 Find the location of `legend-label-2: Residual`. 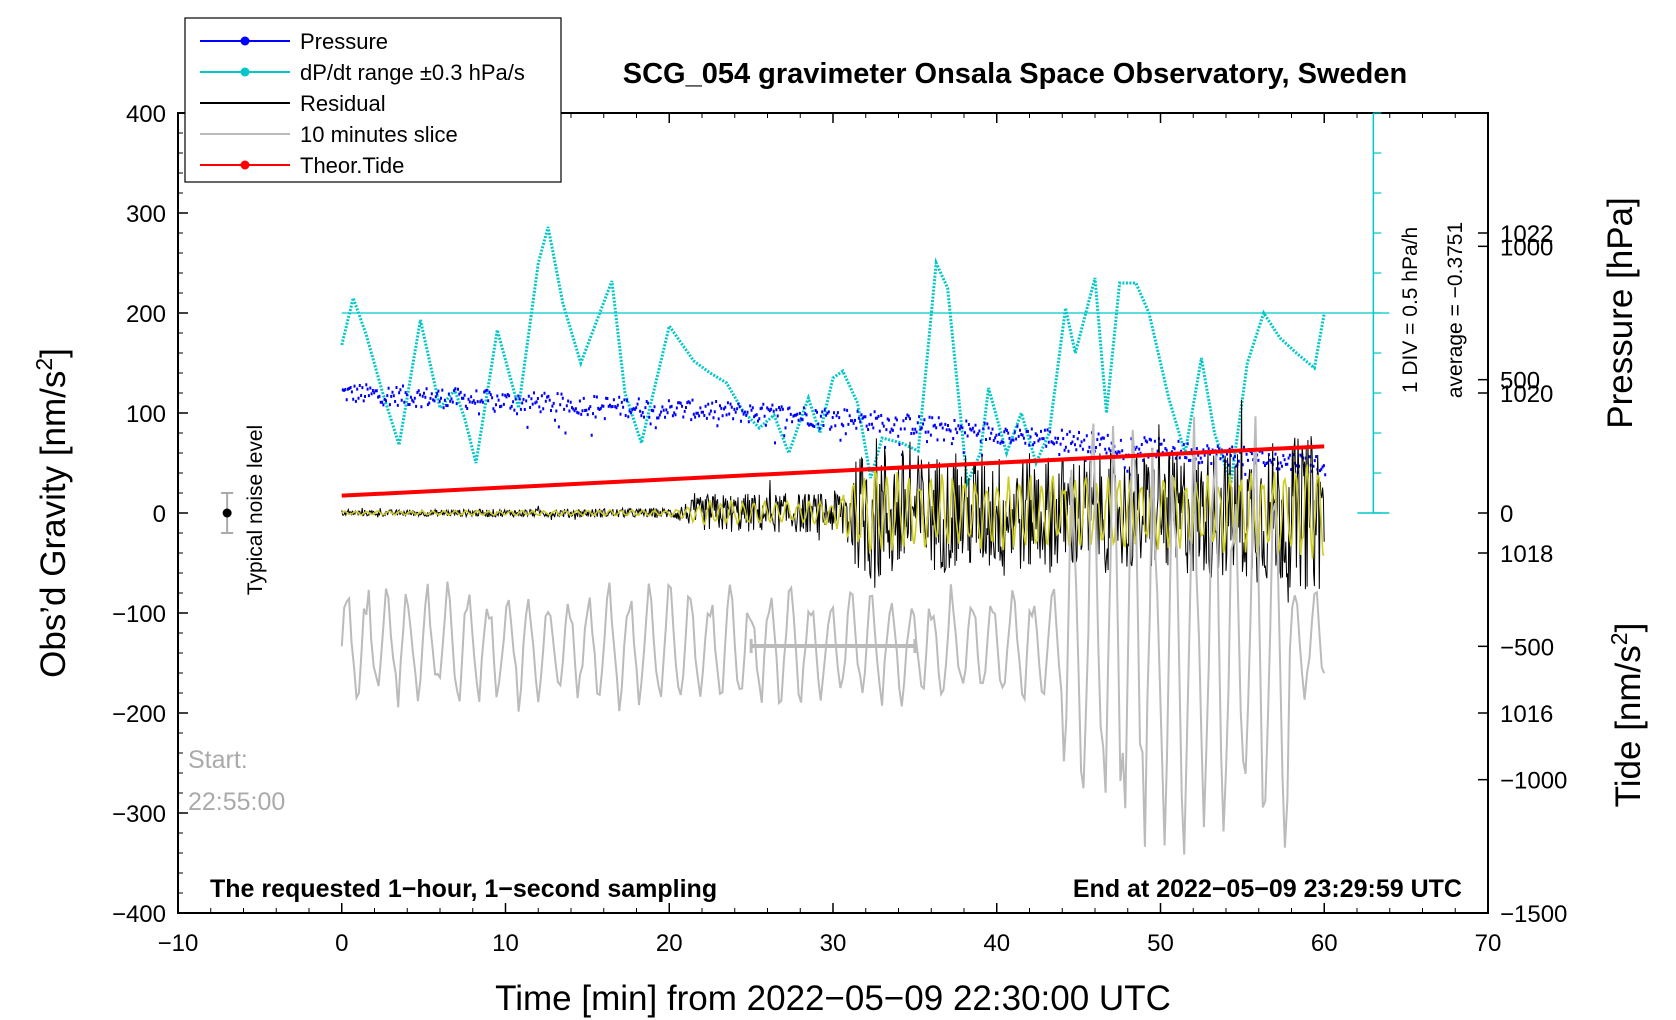

legend-label-2: Residual is located at coordinates (343, 103).